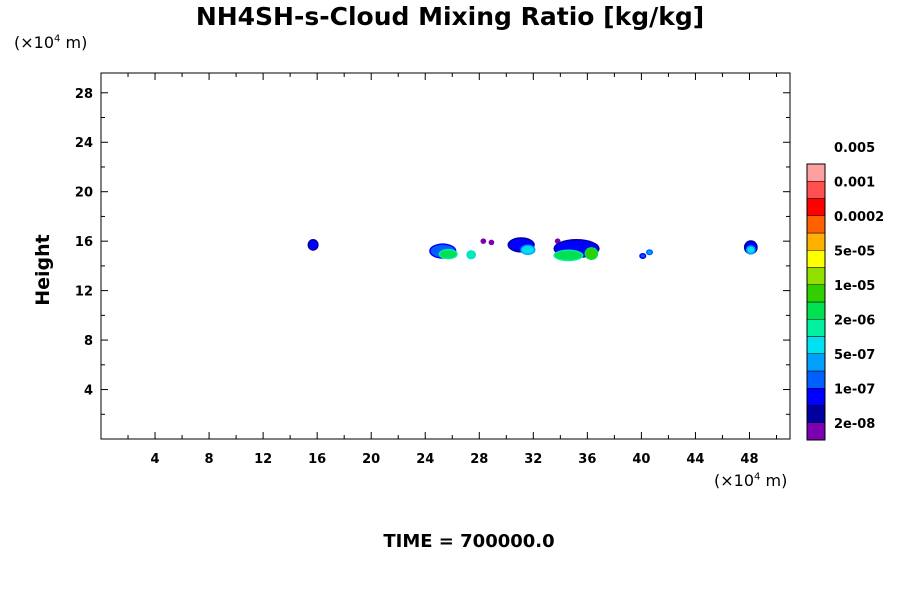 The height and width of the screenshot is (600, 900). I want to click on x-tick-label: 12, so click(263, 459).